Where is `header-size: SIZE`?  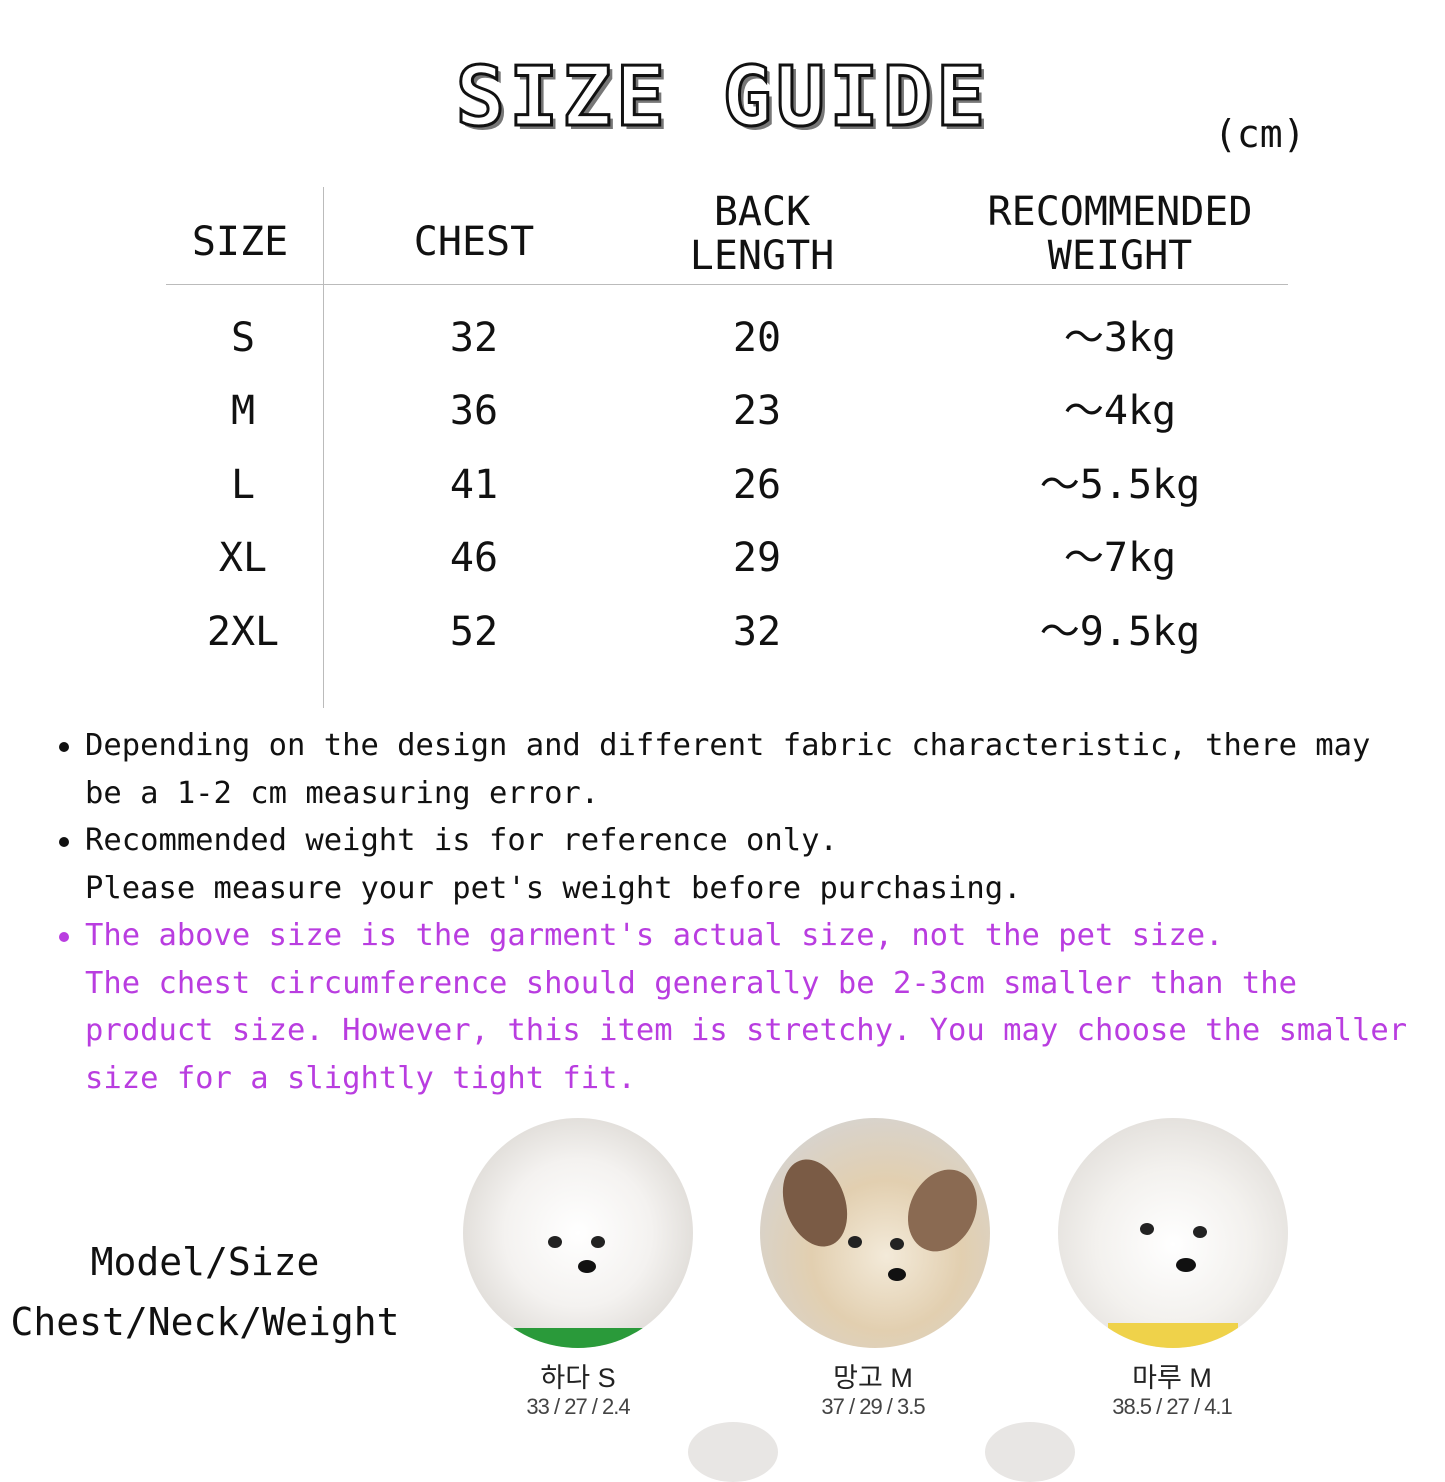
header-size: SIZE is located at coordinates (240, 242).